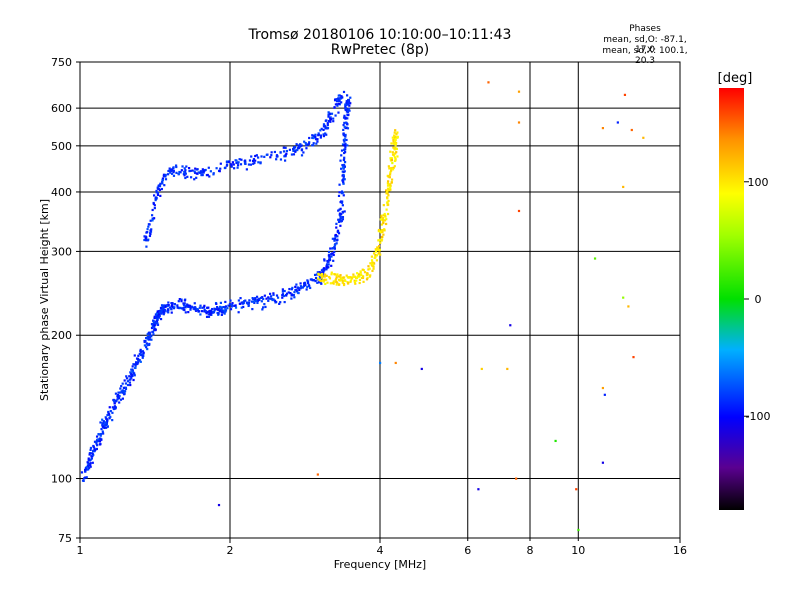  Describe the element at coordinates (230, 550) in the screenshot. I see `x-tick-label: 2` at that location.